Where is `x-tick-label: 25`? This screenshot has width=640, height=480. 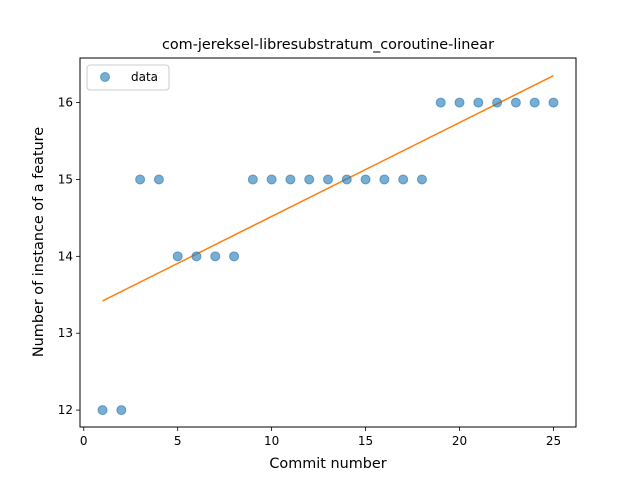 x-tick-label: 25 is located at coordinates (553, 441).